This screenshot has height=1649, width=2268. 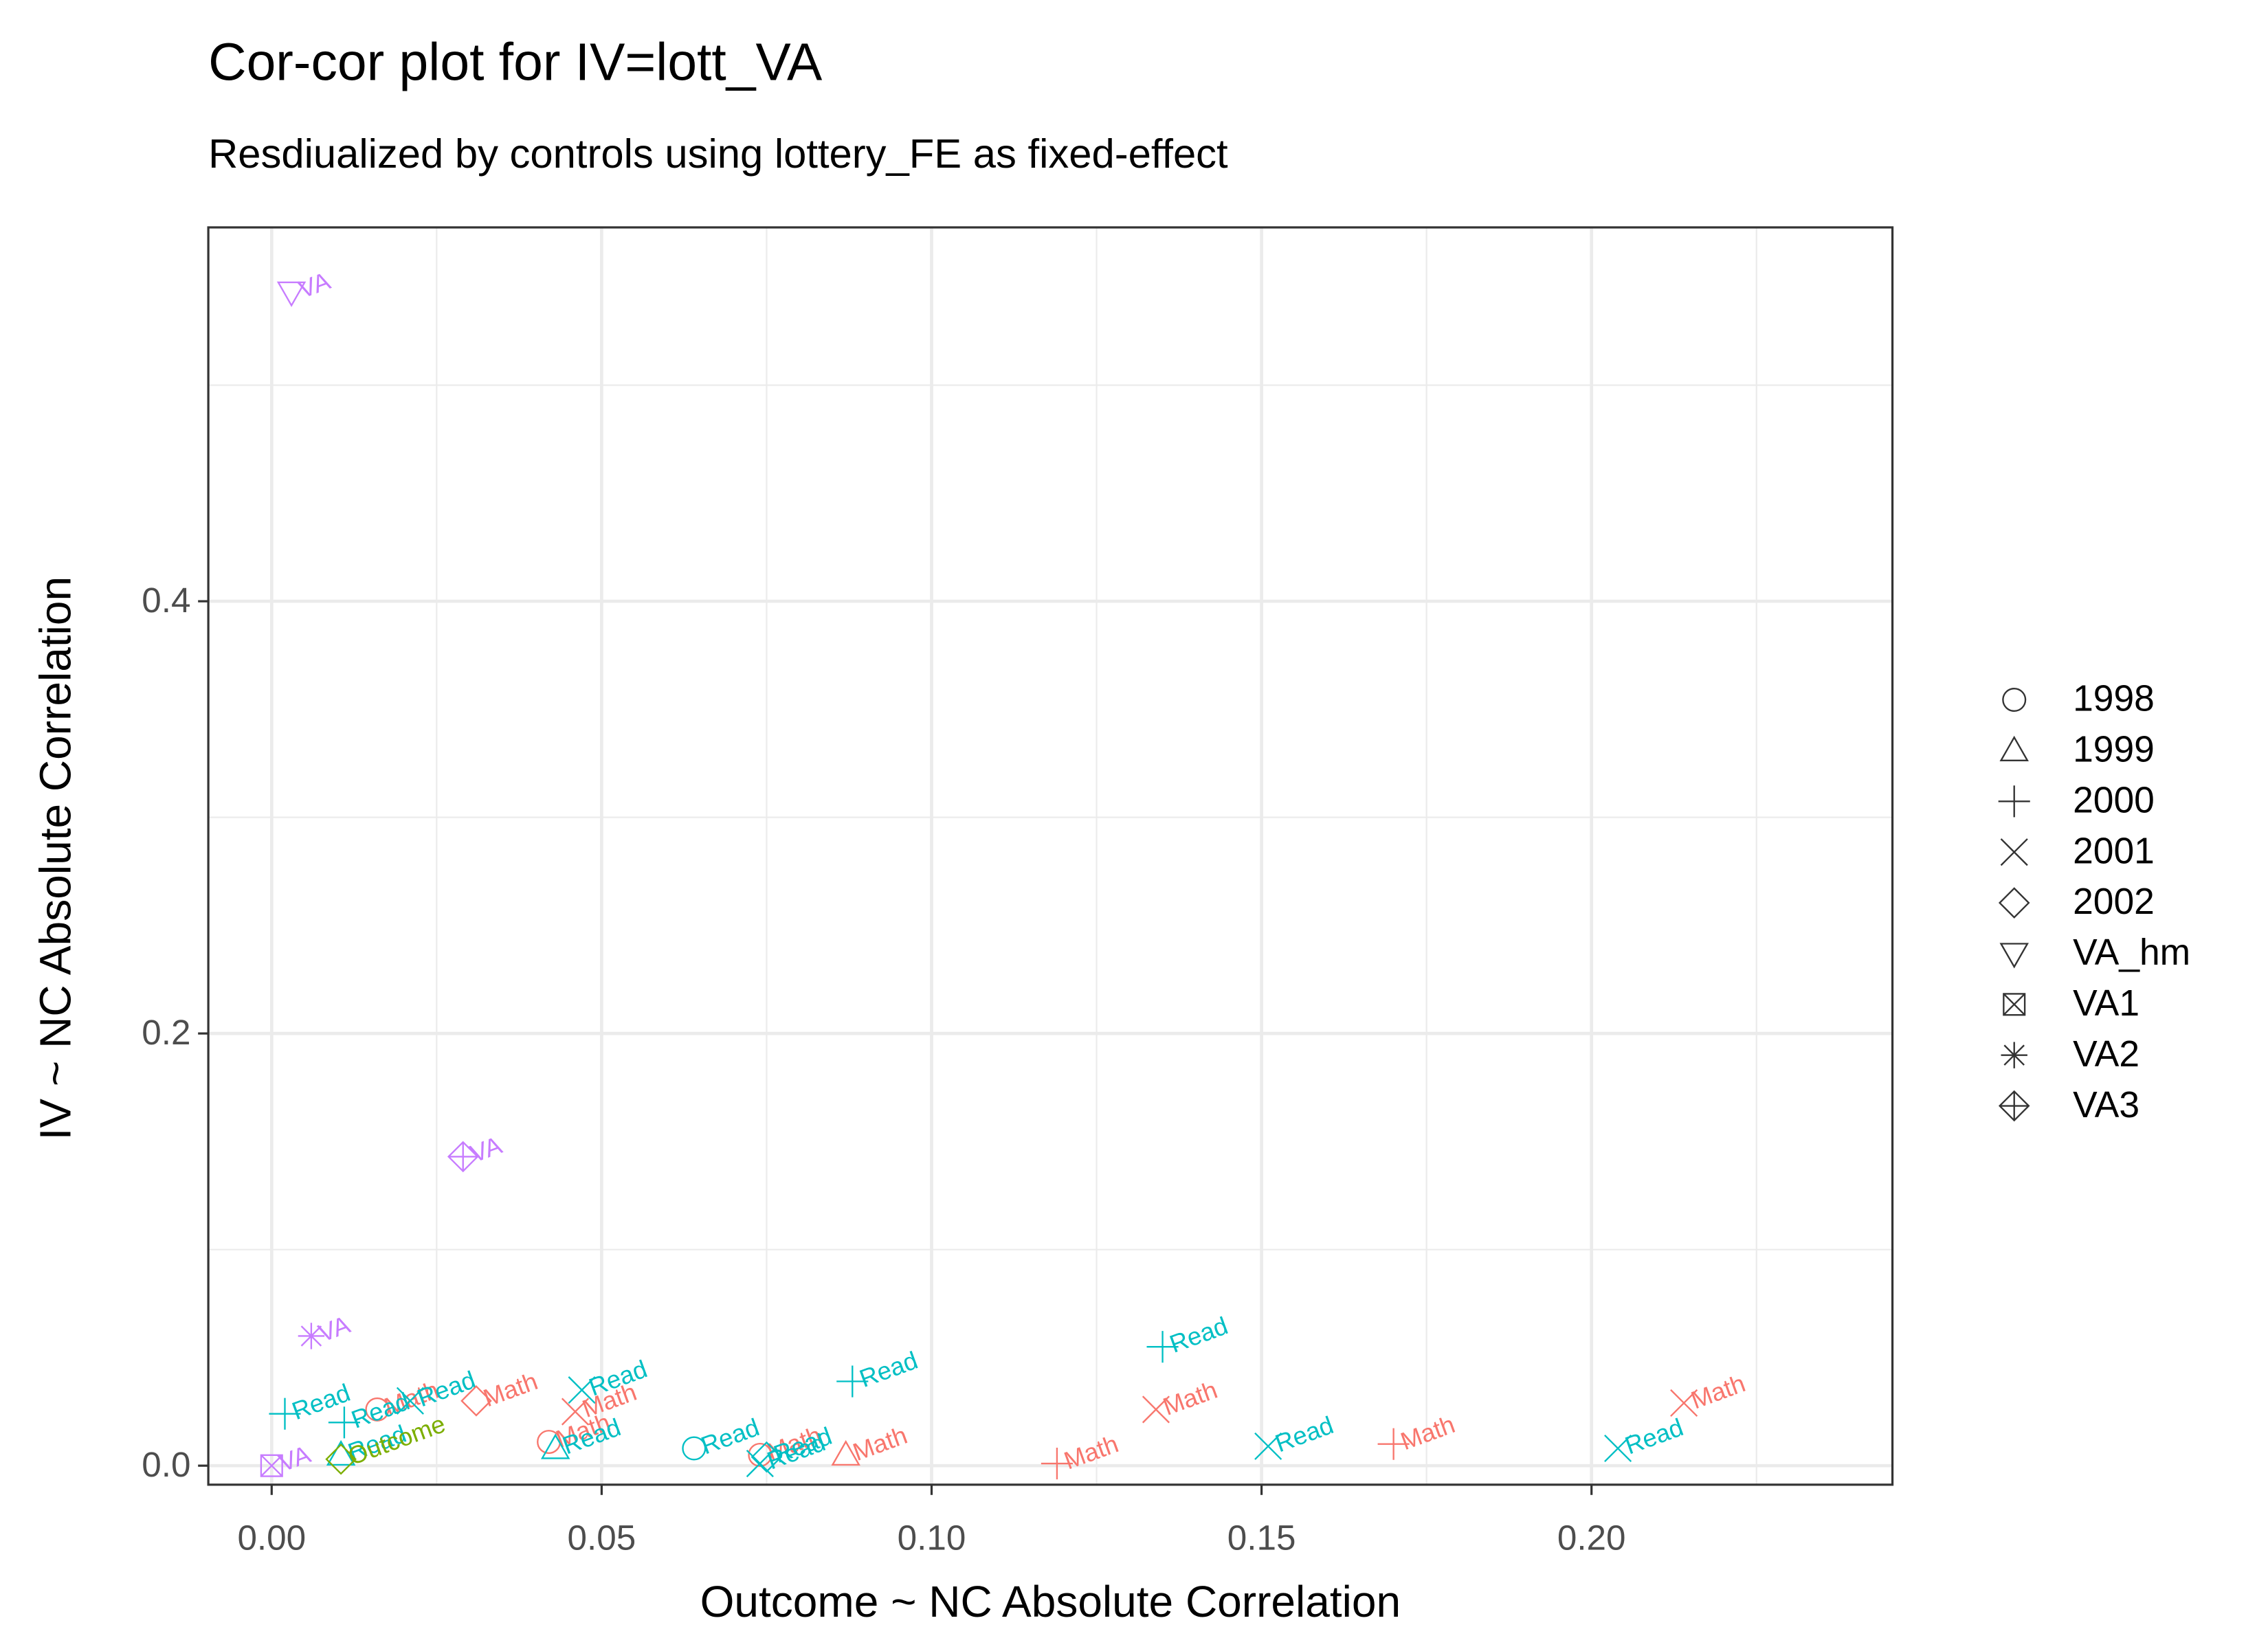 I want to click on legend-label: VA1, so click(x=2106, y=1003).